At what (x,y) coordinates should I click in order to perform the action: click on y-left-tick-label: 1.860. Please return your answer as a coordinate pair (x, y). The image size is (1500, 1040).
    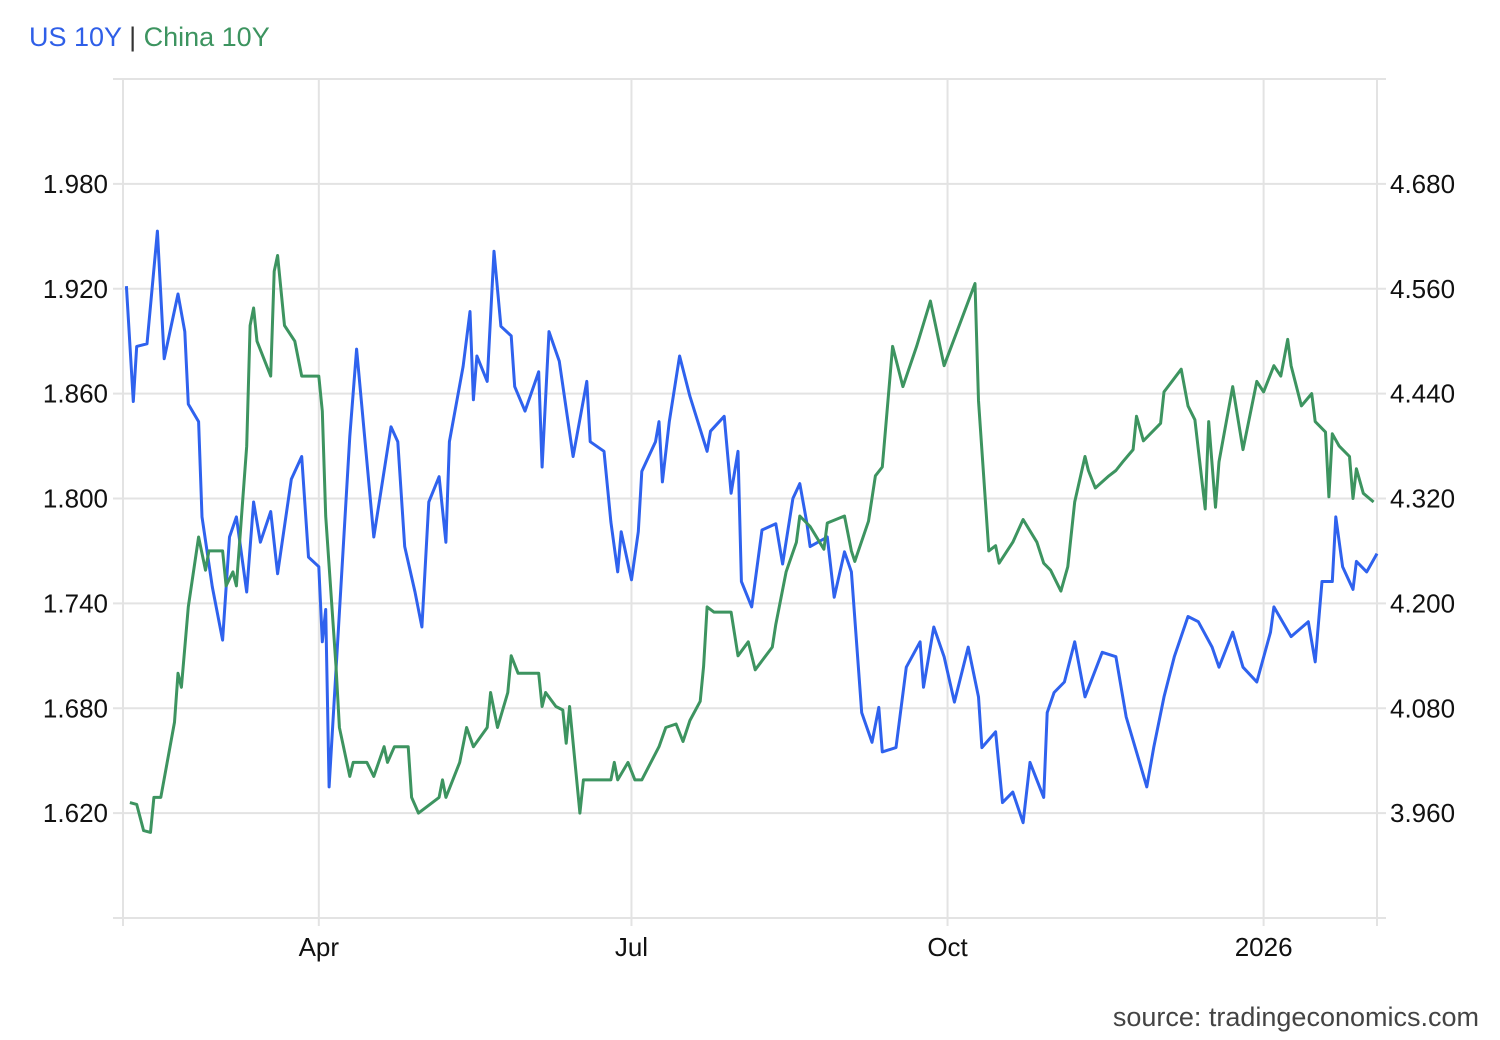
    Looking at the image, I should click on (75, 394).